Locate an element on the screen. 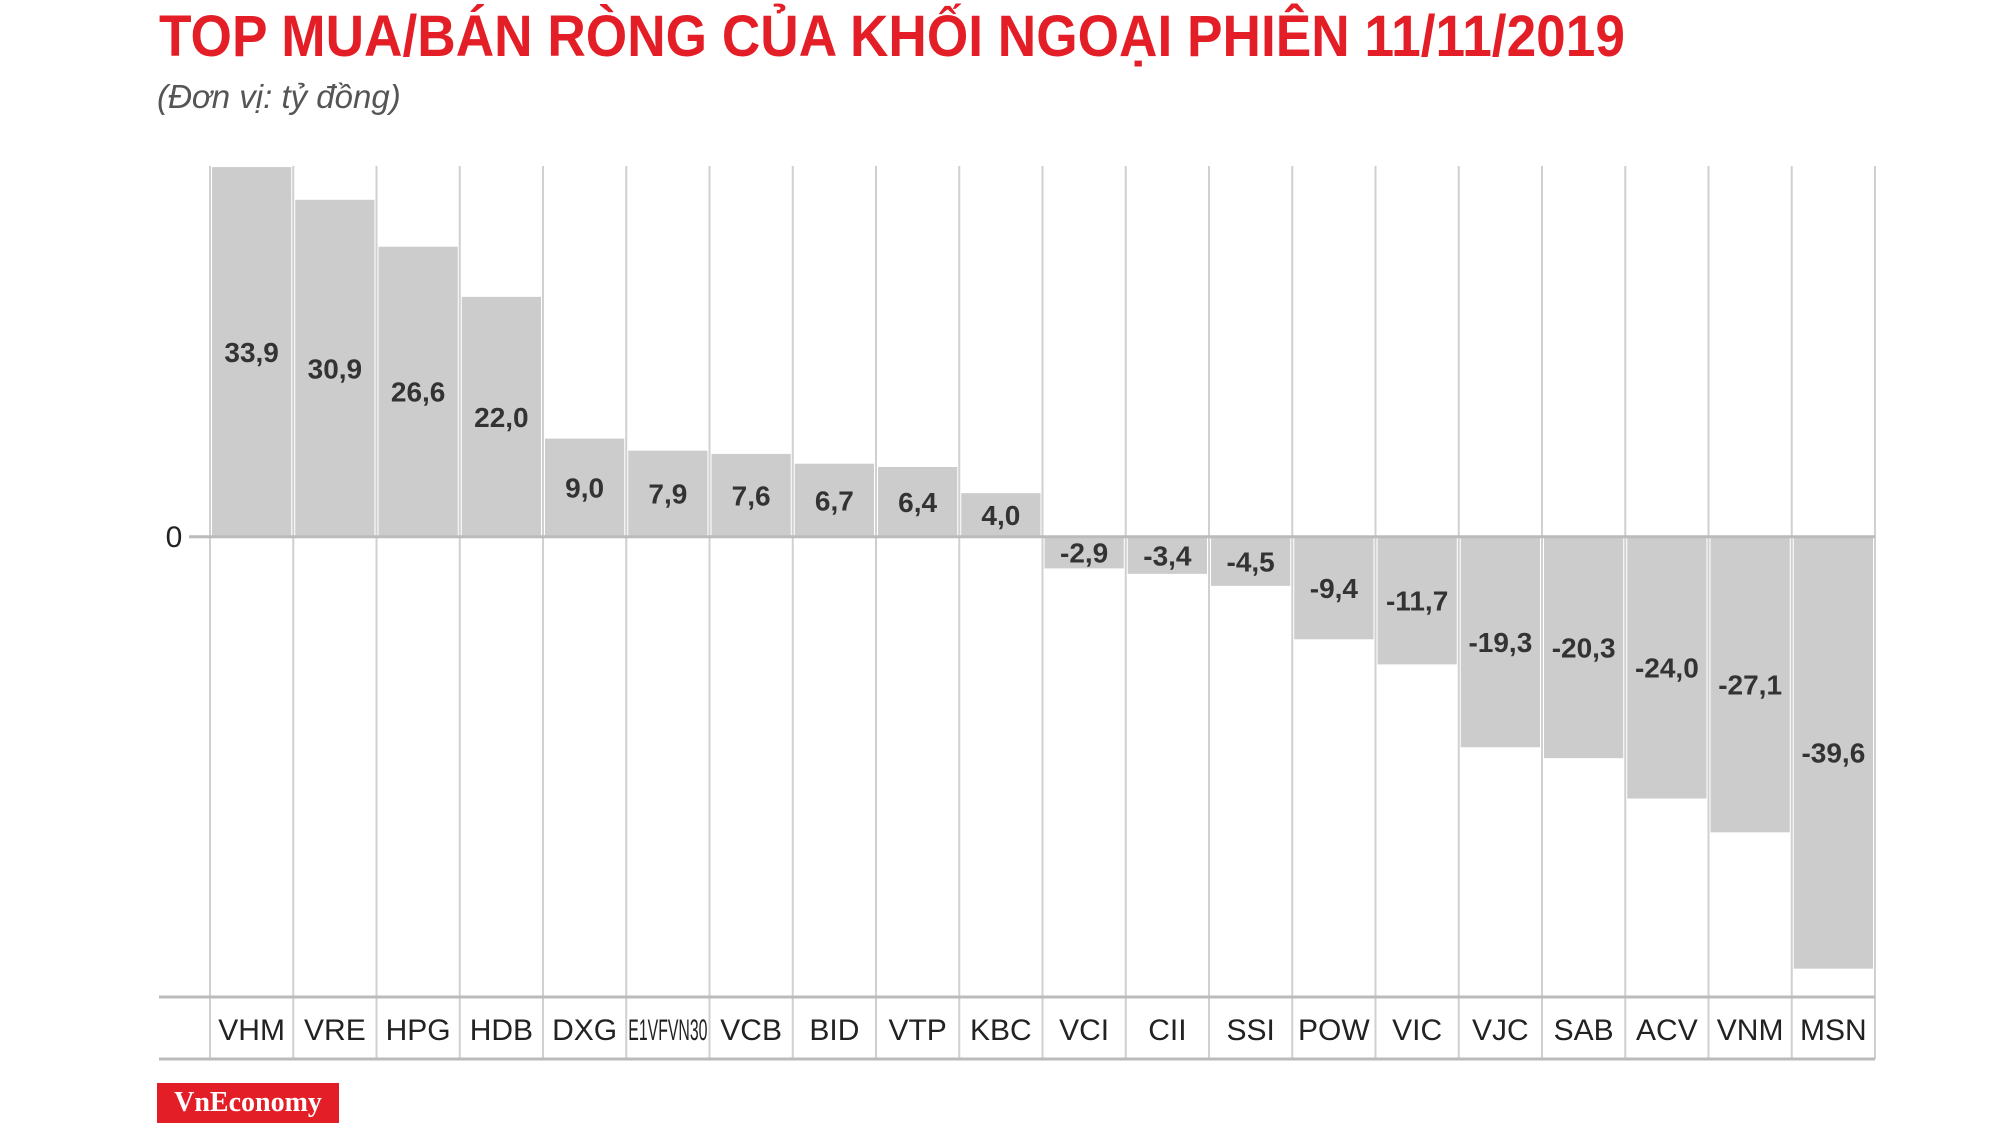  value-label: -9,4 is located at coordinates (1334, 588).